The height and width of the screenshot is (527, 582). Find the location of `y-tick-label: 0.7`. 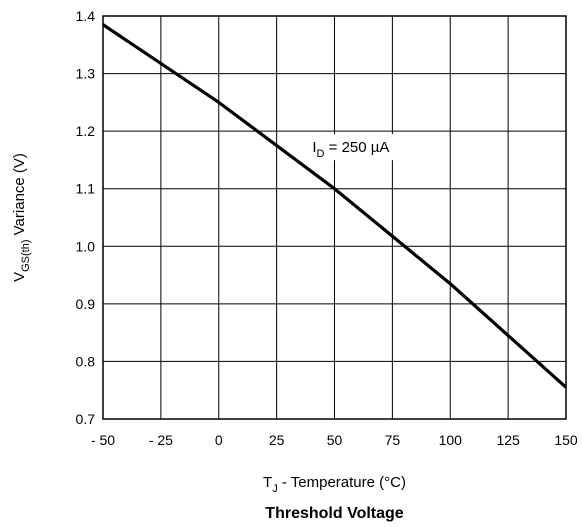

y-tick-label: 0.7 is located at coordinates (86, 419).